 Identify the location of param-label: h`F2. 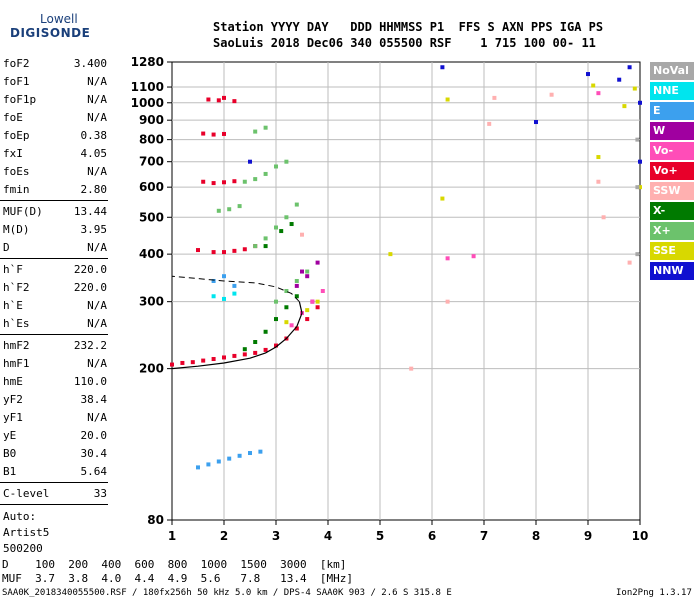
(16, 287).